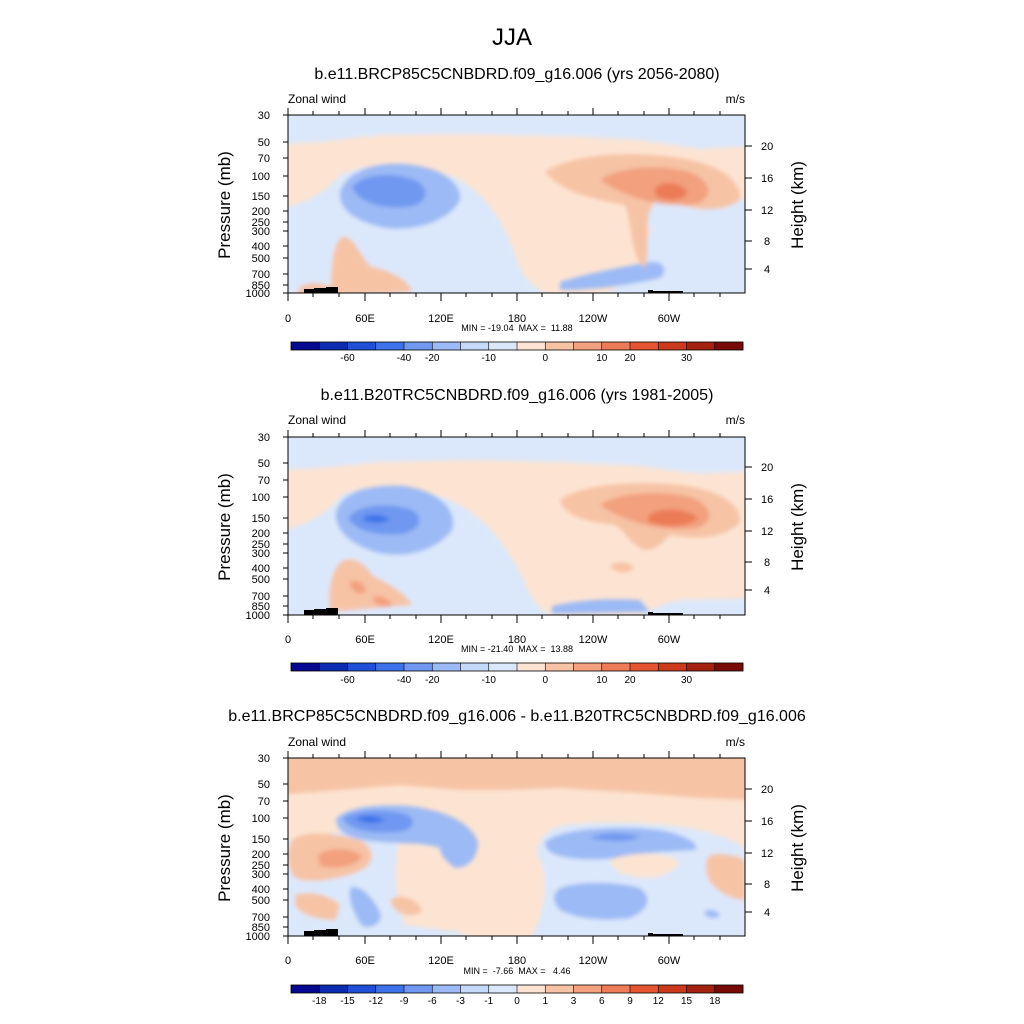 Image resolution: width=1024 pixels, height=1024 pixels. Describe the element at coordinates (376, 1001) in the screenshot. I see `colorbar-label: -12` at that location.